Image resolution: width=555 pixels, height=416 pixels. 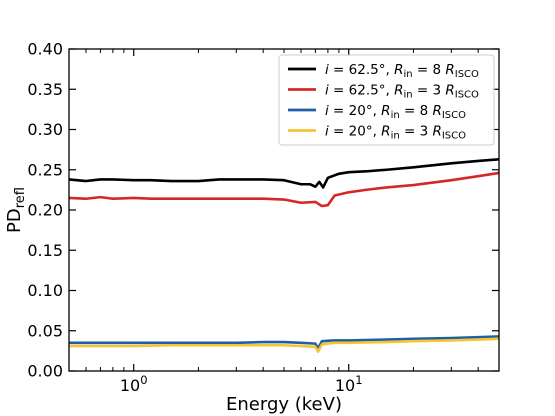 I want to click on legend-label-3: i = 20°, Rin = 8 RISCO, so click(x=395, y=112).